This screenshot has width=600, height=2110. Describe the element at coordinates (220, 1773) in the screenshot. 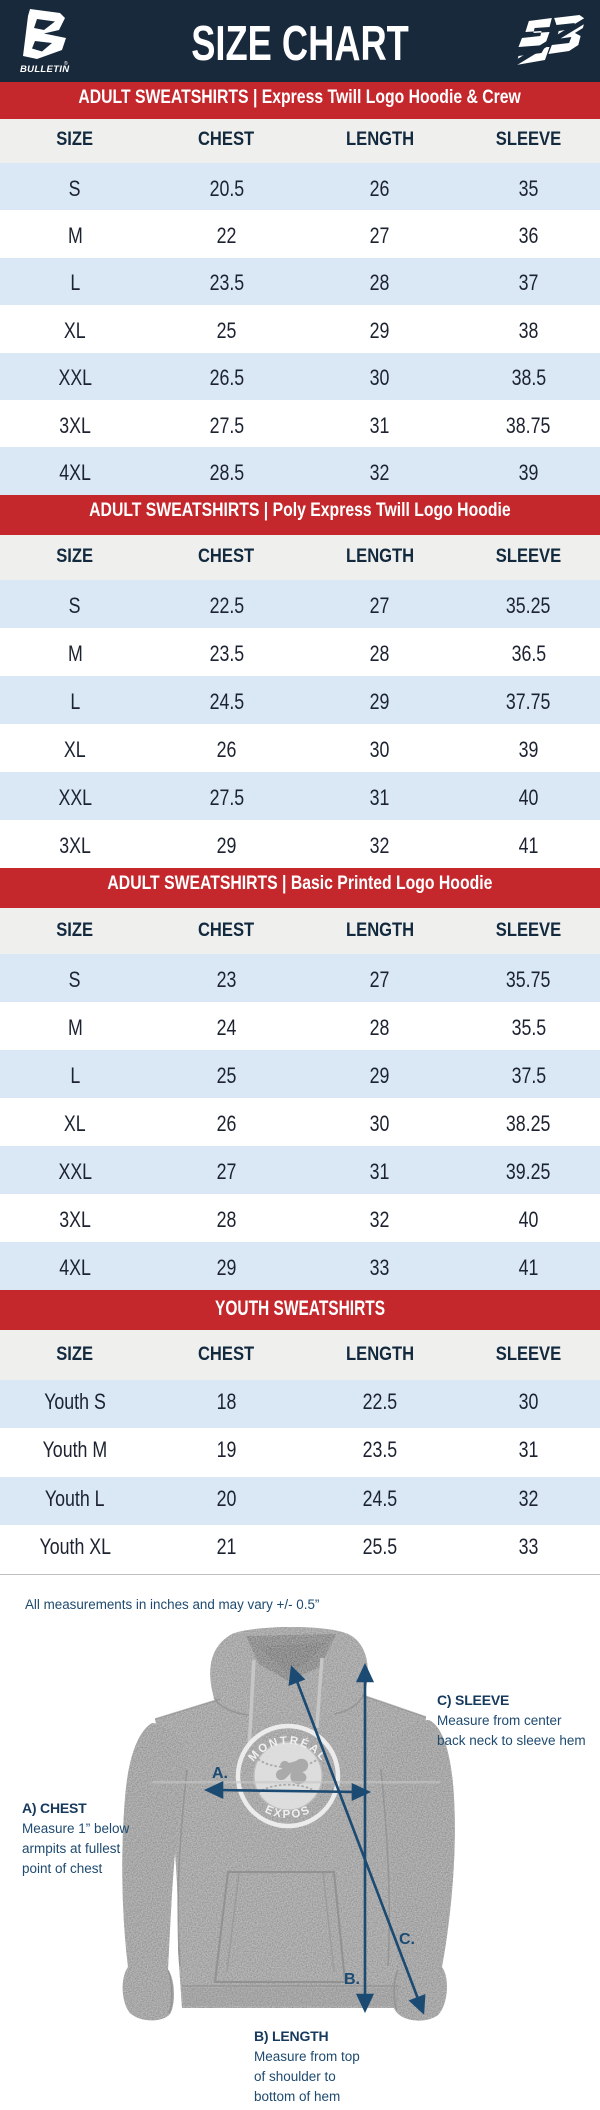

I see `svg-text: A.` at that location.